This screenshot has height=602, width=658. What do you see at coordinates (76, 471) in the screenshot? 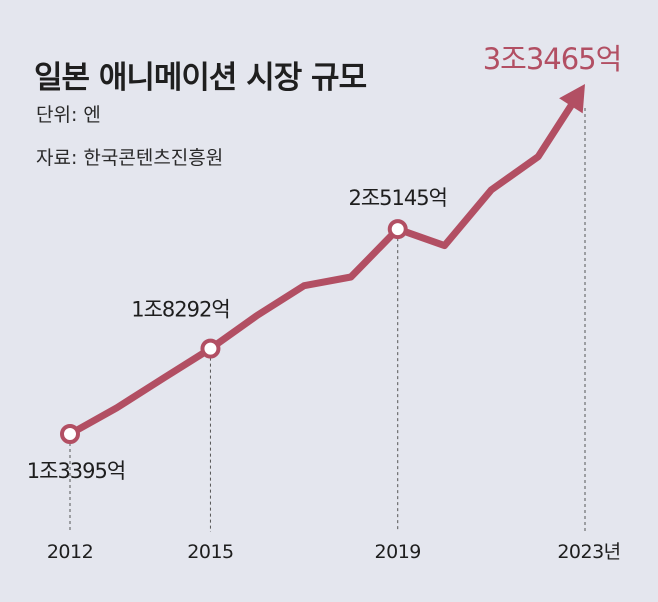
I see `data-label-2012: 1조3395억` at bounding box center [76, 471].